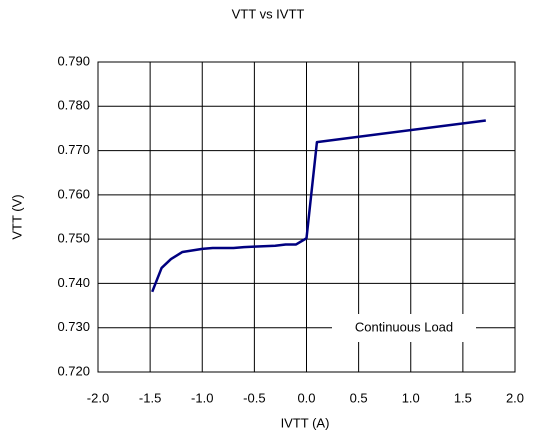 The height and width of the screenshot is (436, 537). I want to click on x-tick-label: -1.0, so click(202, 397).